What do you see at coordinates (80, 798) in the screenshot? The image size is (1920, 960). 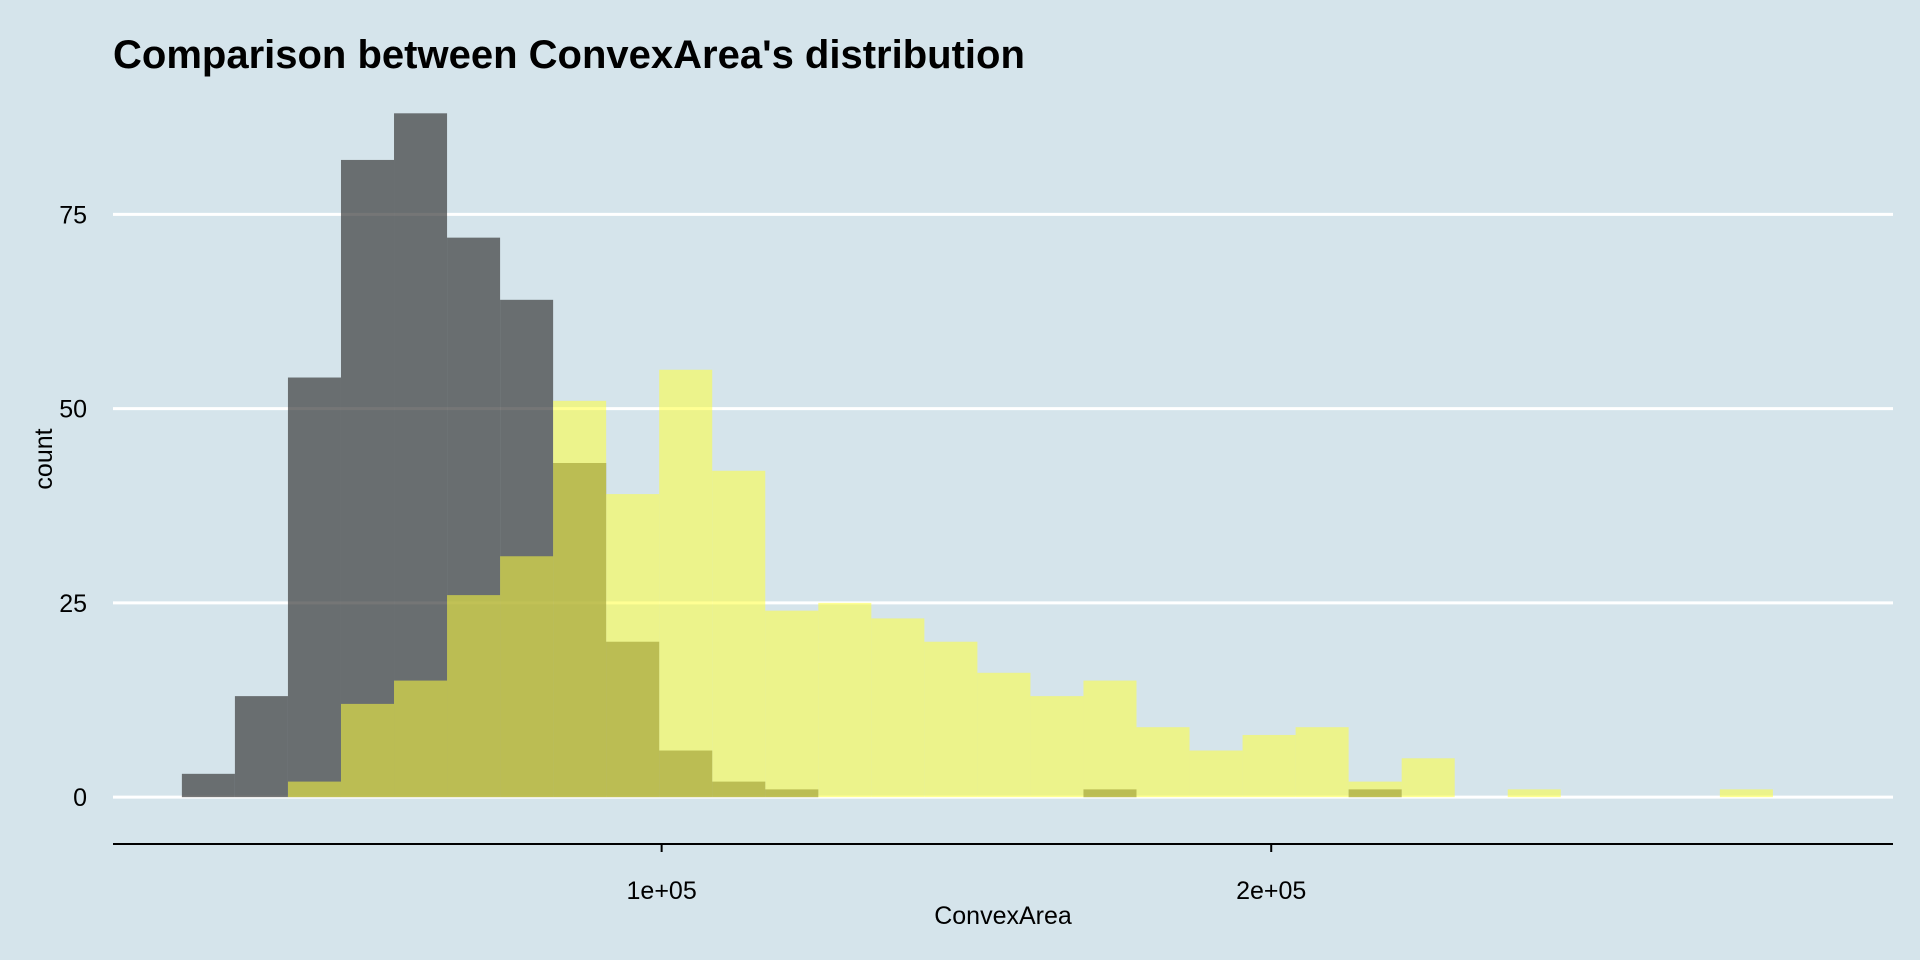 I see `y-tick-label: 0` at bounding box center [80, 798].